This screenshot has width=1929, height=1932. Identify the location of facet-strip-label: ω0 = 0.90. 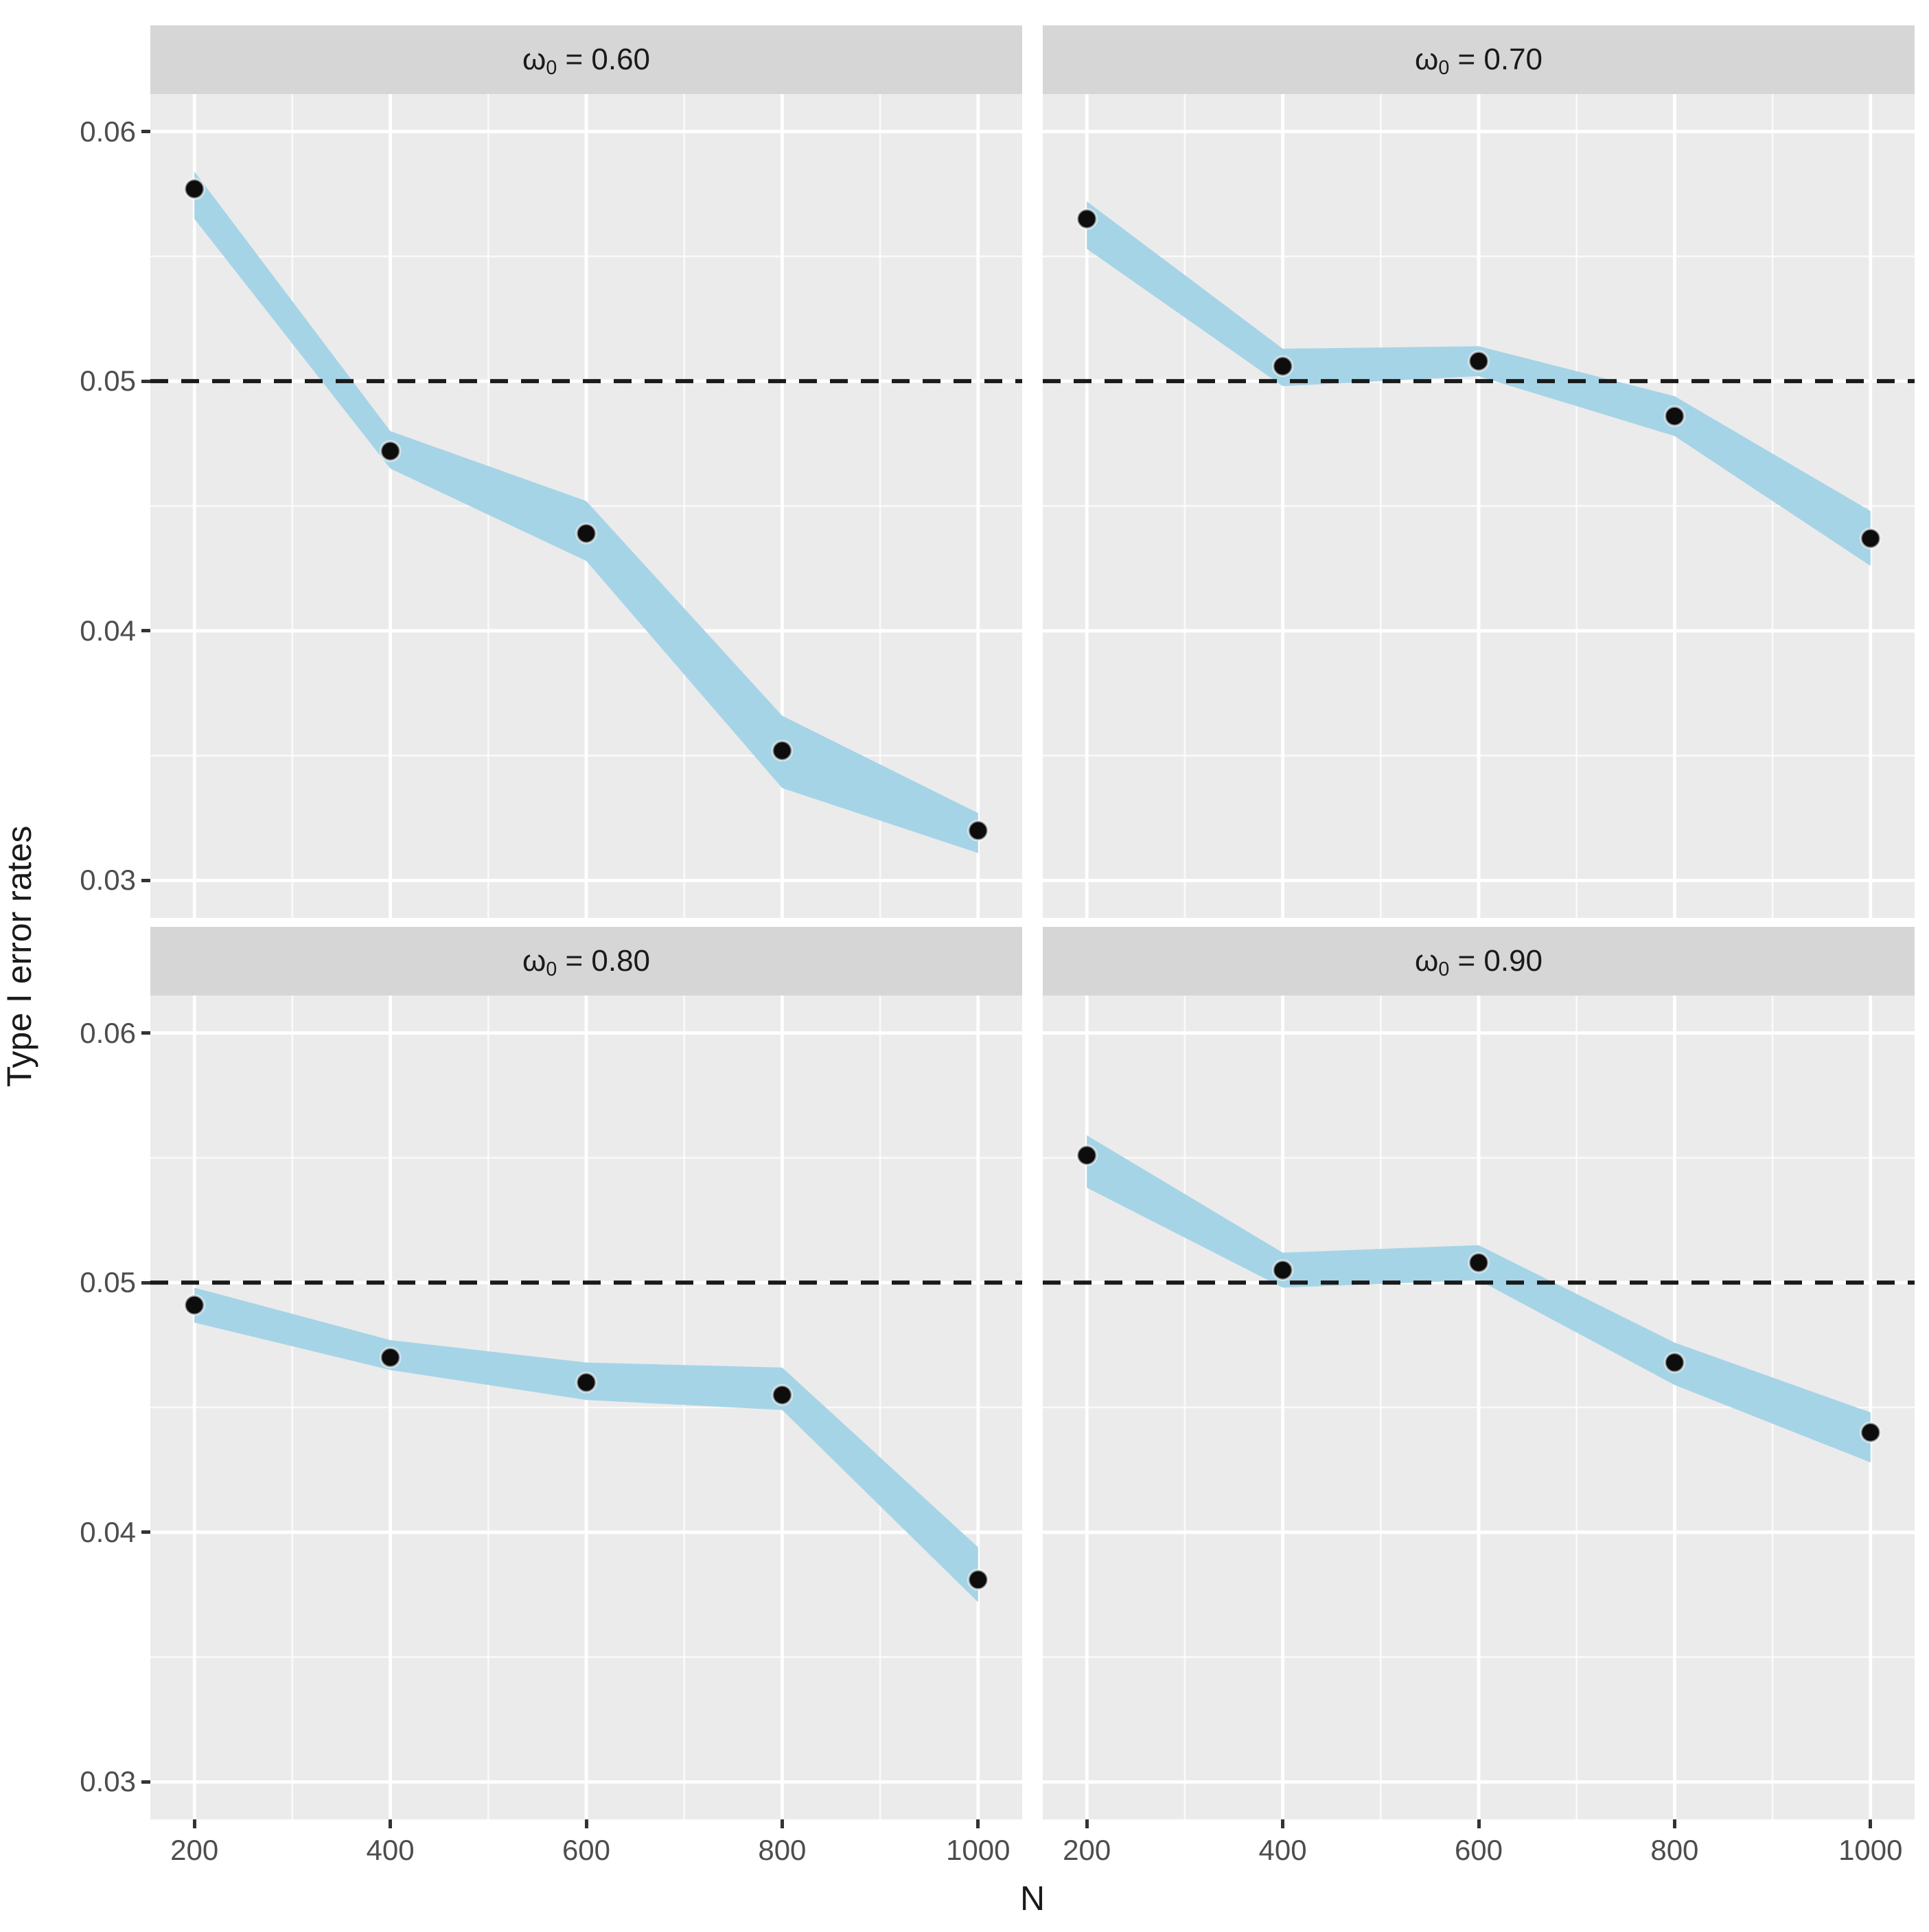
(1478, 962).